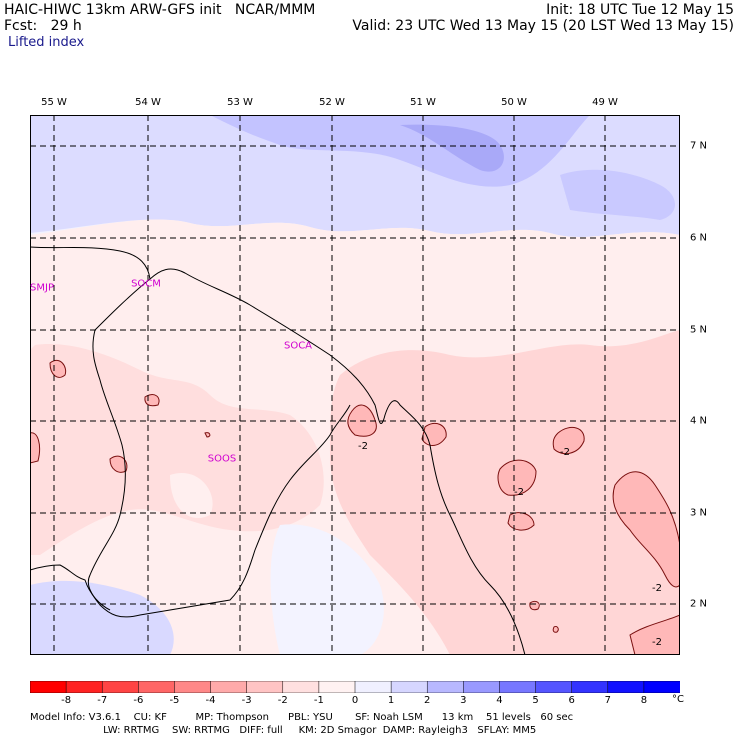 This screenshot has height=740, width=740. What do you see at coordinates (66, 700) in the screenshot?
I see `color-scale-tick-label: -8` at bounding box center [66, 700].